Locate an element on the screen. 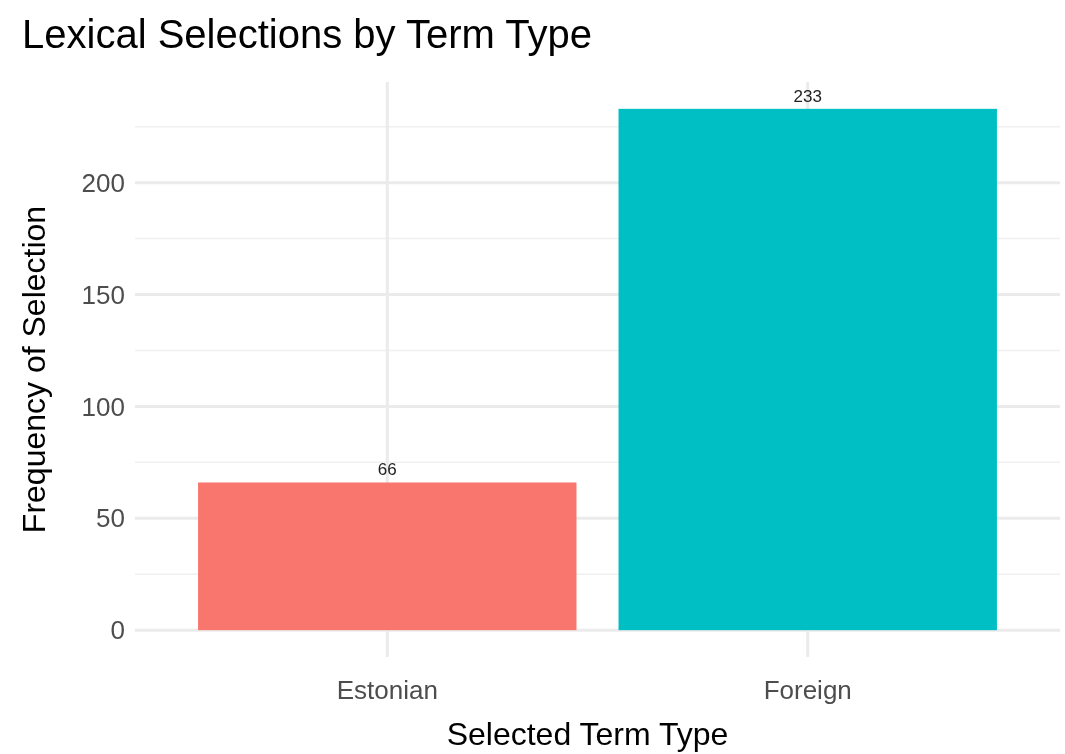 This screenshot has height=754, width=1065. x-tick-label: Estonian is located at coordinates (387, 690).